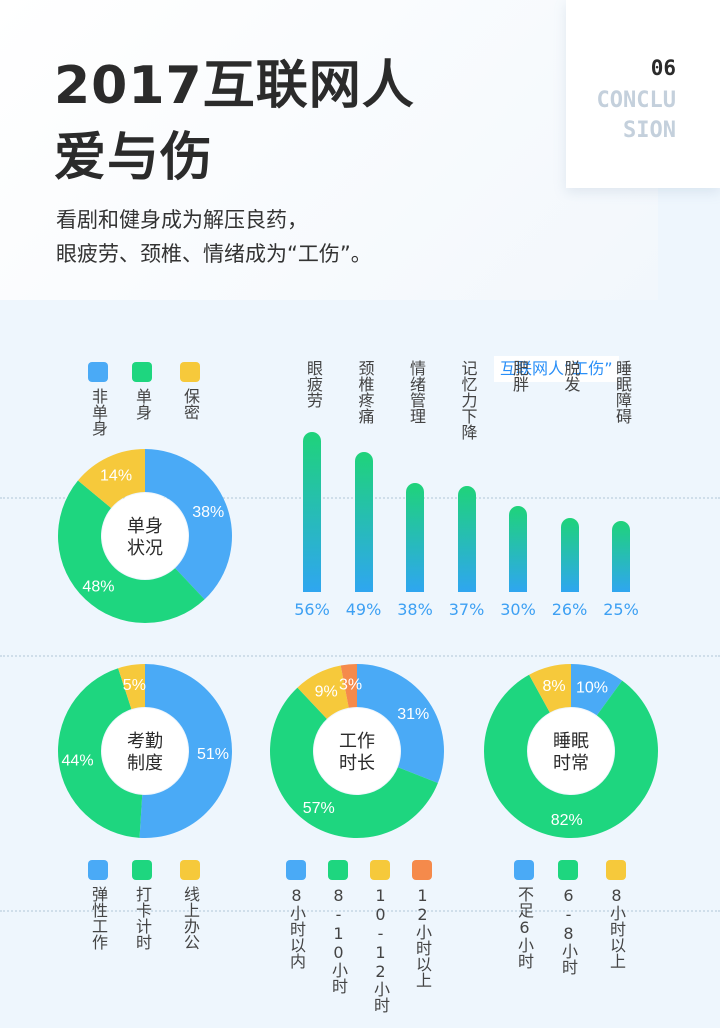 The height and width of the screenshot is (1028, 720). What do you see at coordinates (554, 686) in the screenshot?
I see `slice-value-label: 8%` at bounding box center [554, 686].